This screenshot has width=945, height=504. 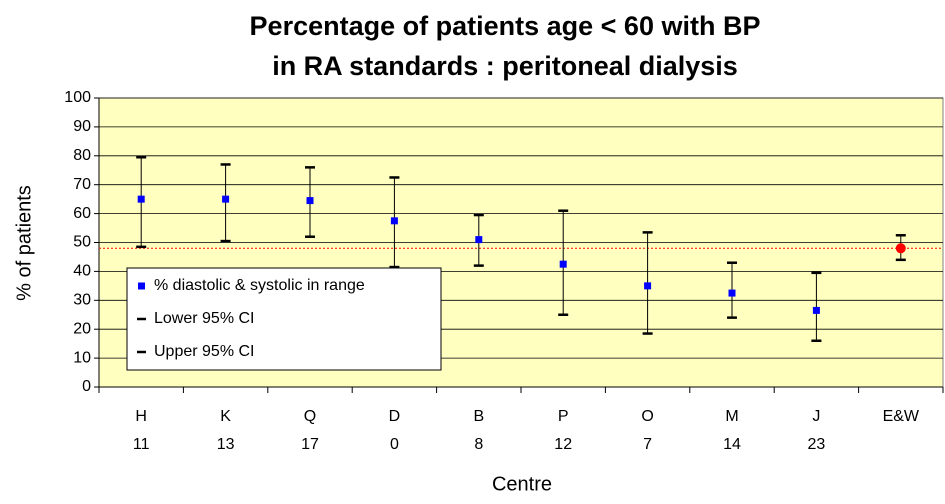 What do you see at coordinates (732, 444) in the screenshot?
I see `x-tick-sublabel: 14` at bounding box center [732, 444].